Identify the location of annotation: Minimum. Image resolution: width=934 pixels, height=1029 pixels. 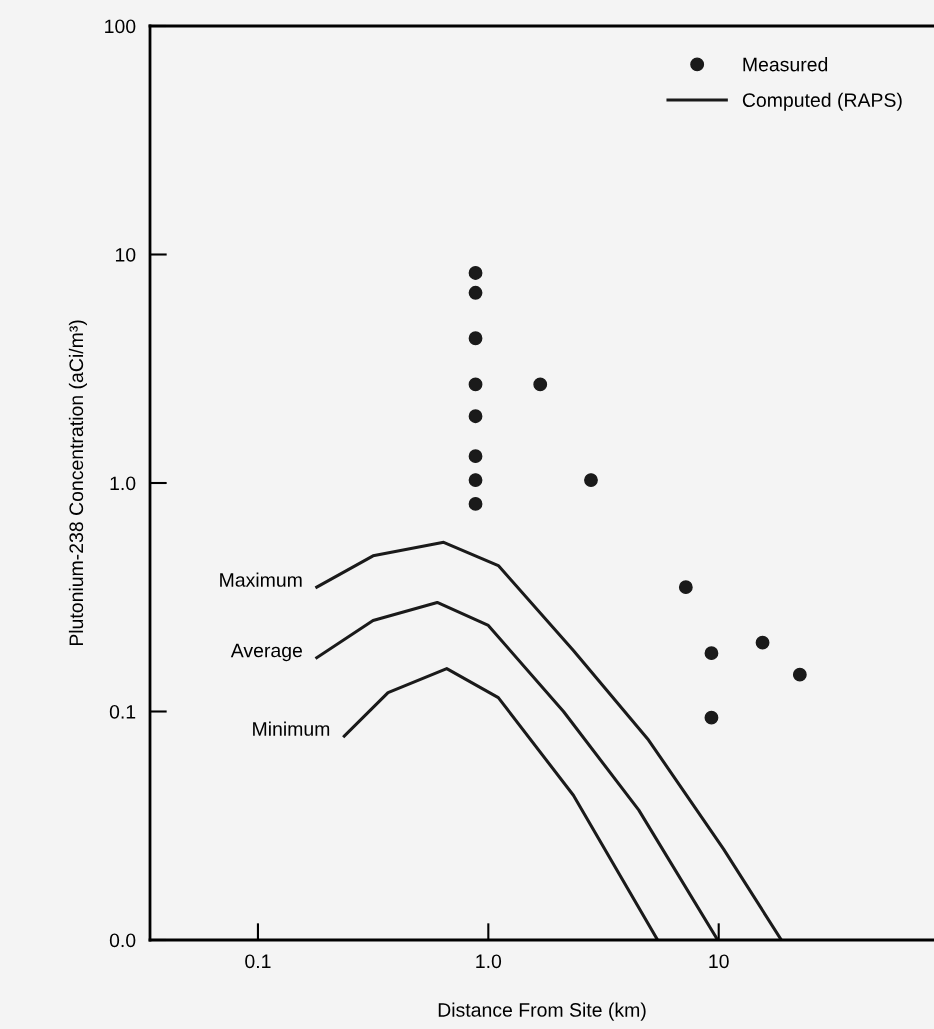
(291, 728).